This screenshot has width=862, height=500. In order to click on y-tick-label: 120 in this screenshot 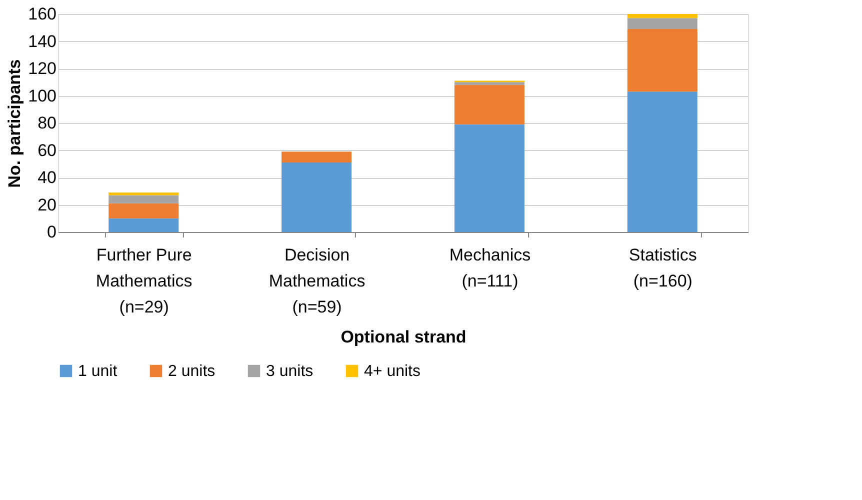, I will do `click(42, 68)`.